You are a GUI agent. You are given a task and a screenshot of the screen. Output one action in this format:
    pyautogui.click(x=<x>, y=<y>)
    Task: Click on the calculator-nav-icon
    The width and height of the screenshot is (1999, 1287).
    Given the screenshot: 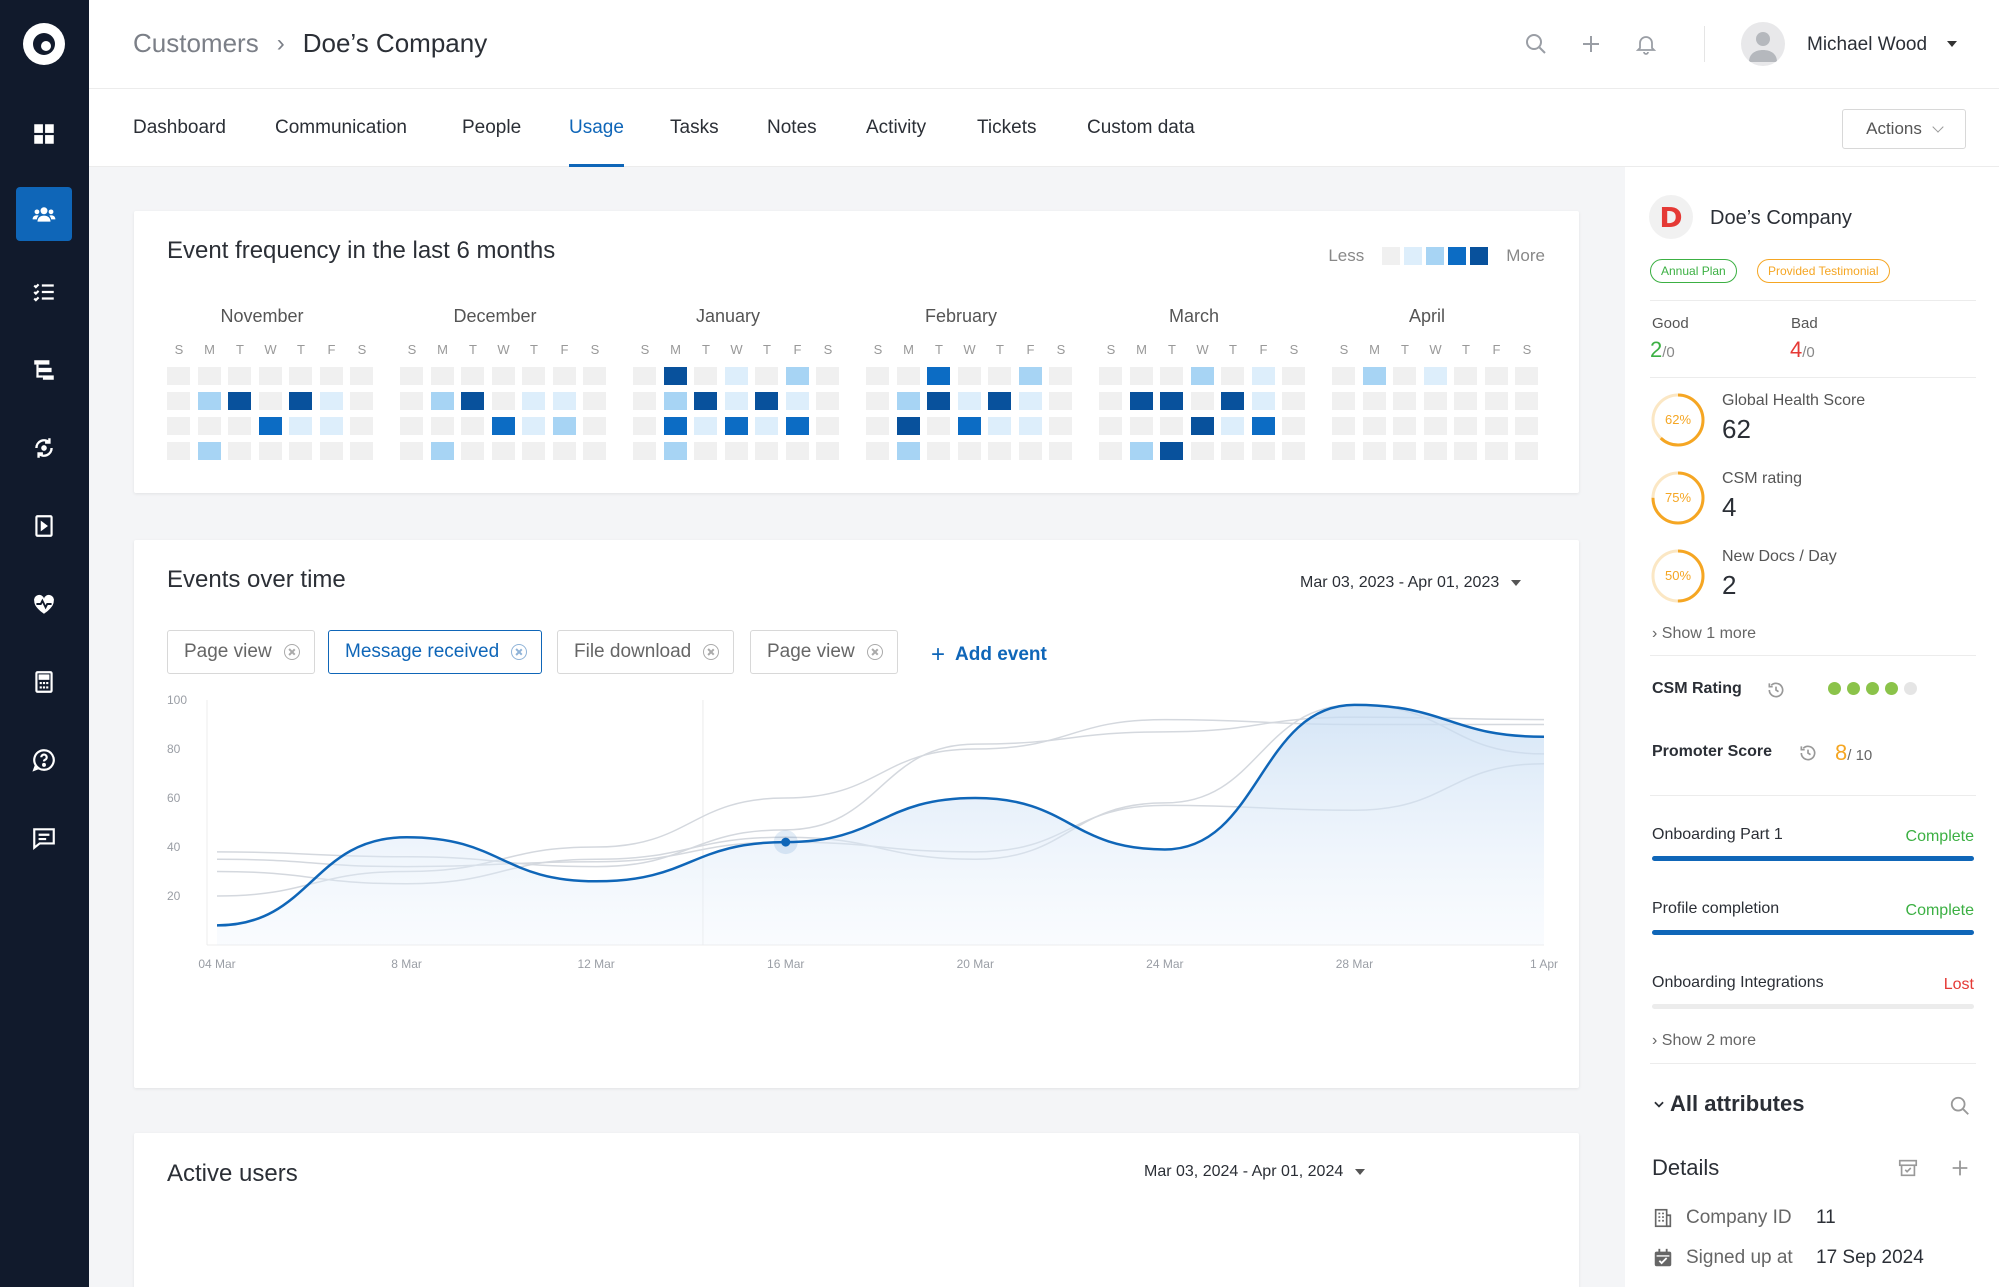 What is the action you would take?
    pyautogui.click(x=44, y=682)
    